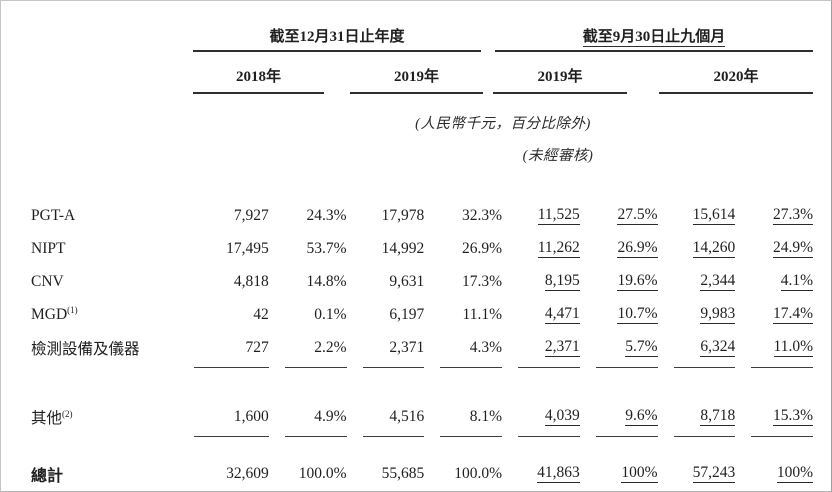  I want to click on amount-cell: 4,516, so click(407, 416).